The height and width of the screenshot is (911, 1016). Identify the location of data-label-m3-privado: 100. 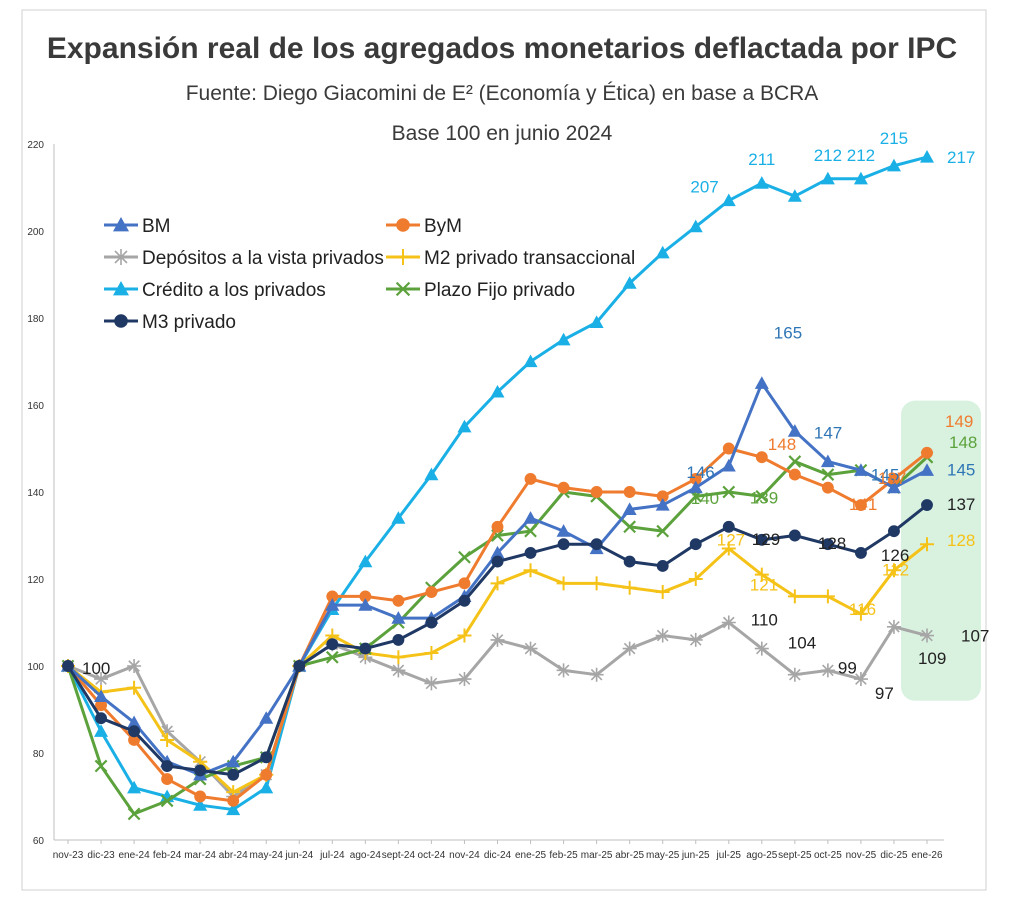
(96, 668).